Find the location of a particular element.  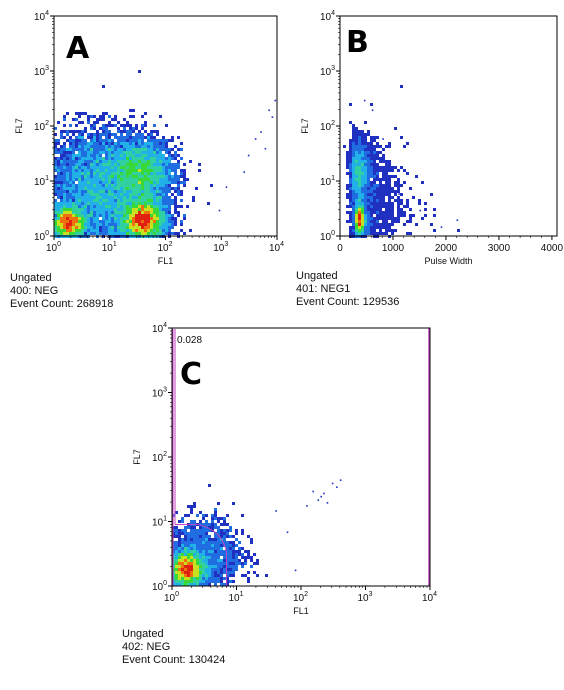

plot-b-event-count: Event Count: 129536 is located at coordinates (348, 302).